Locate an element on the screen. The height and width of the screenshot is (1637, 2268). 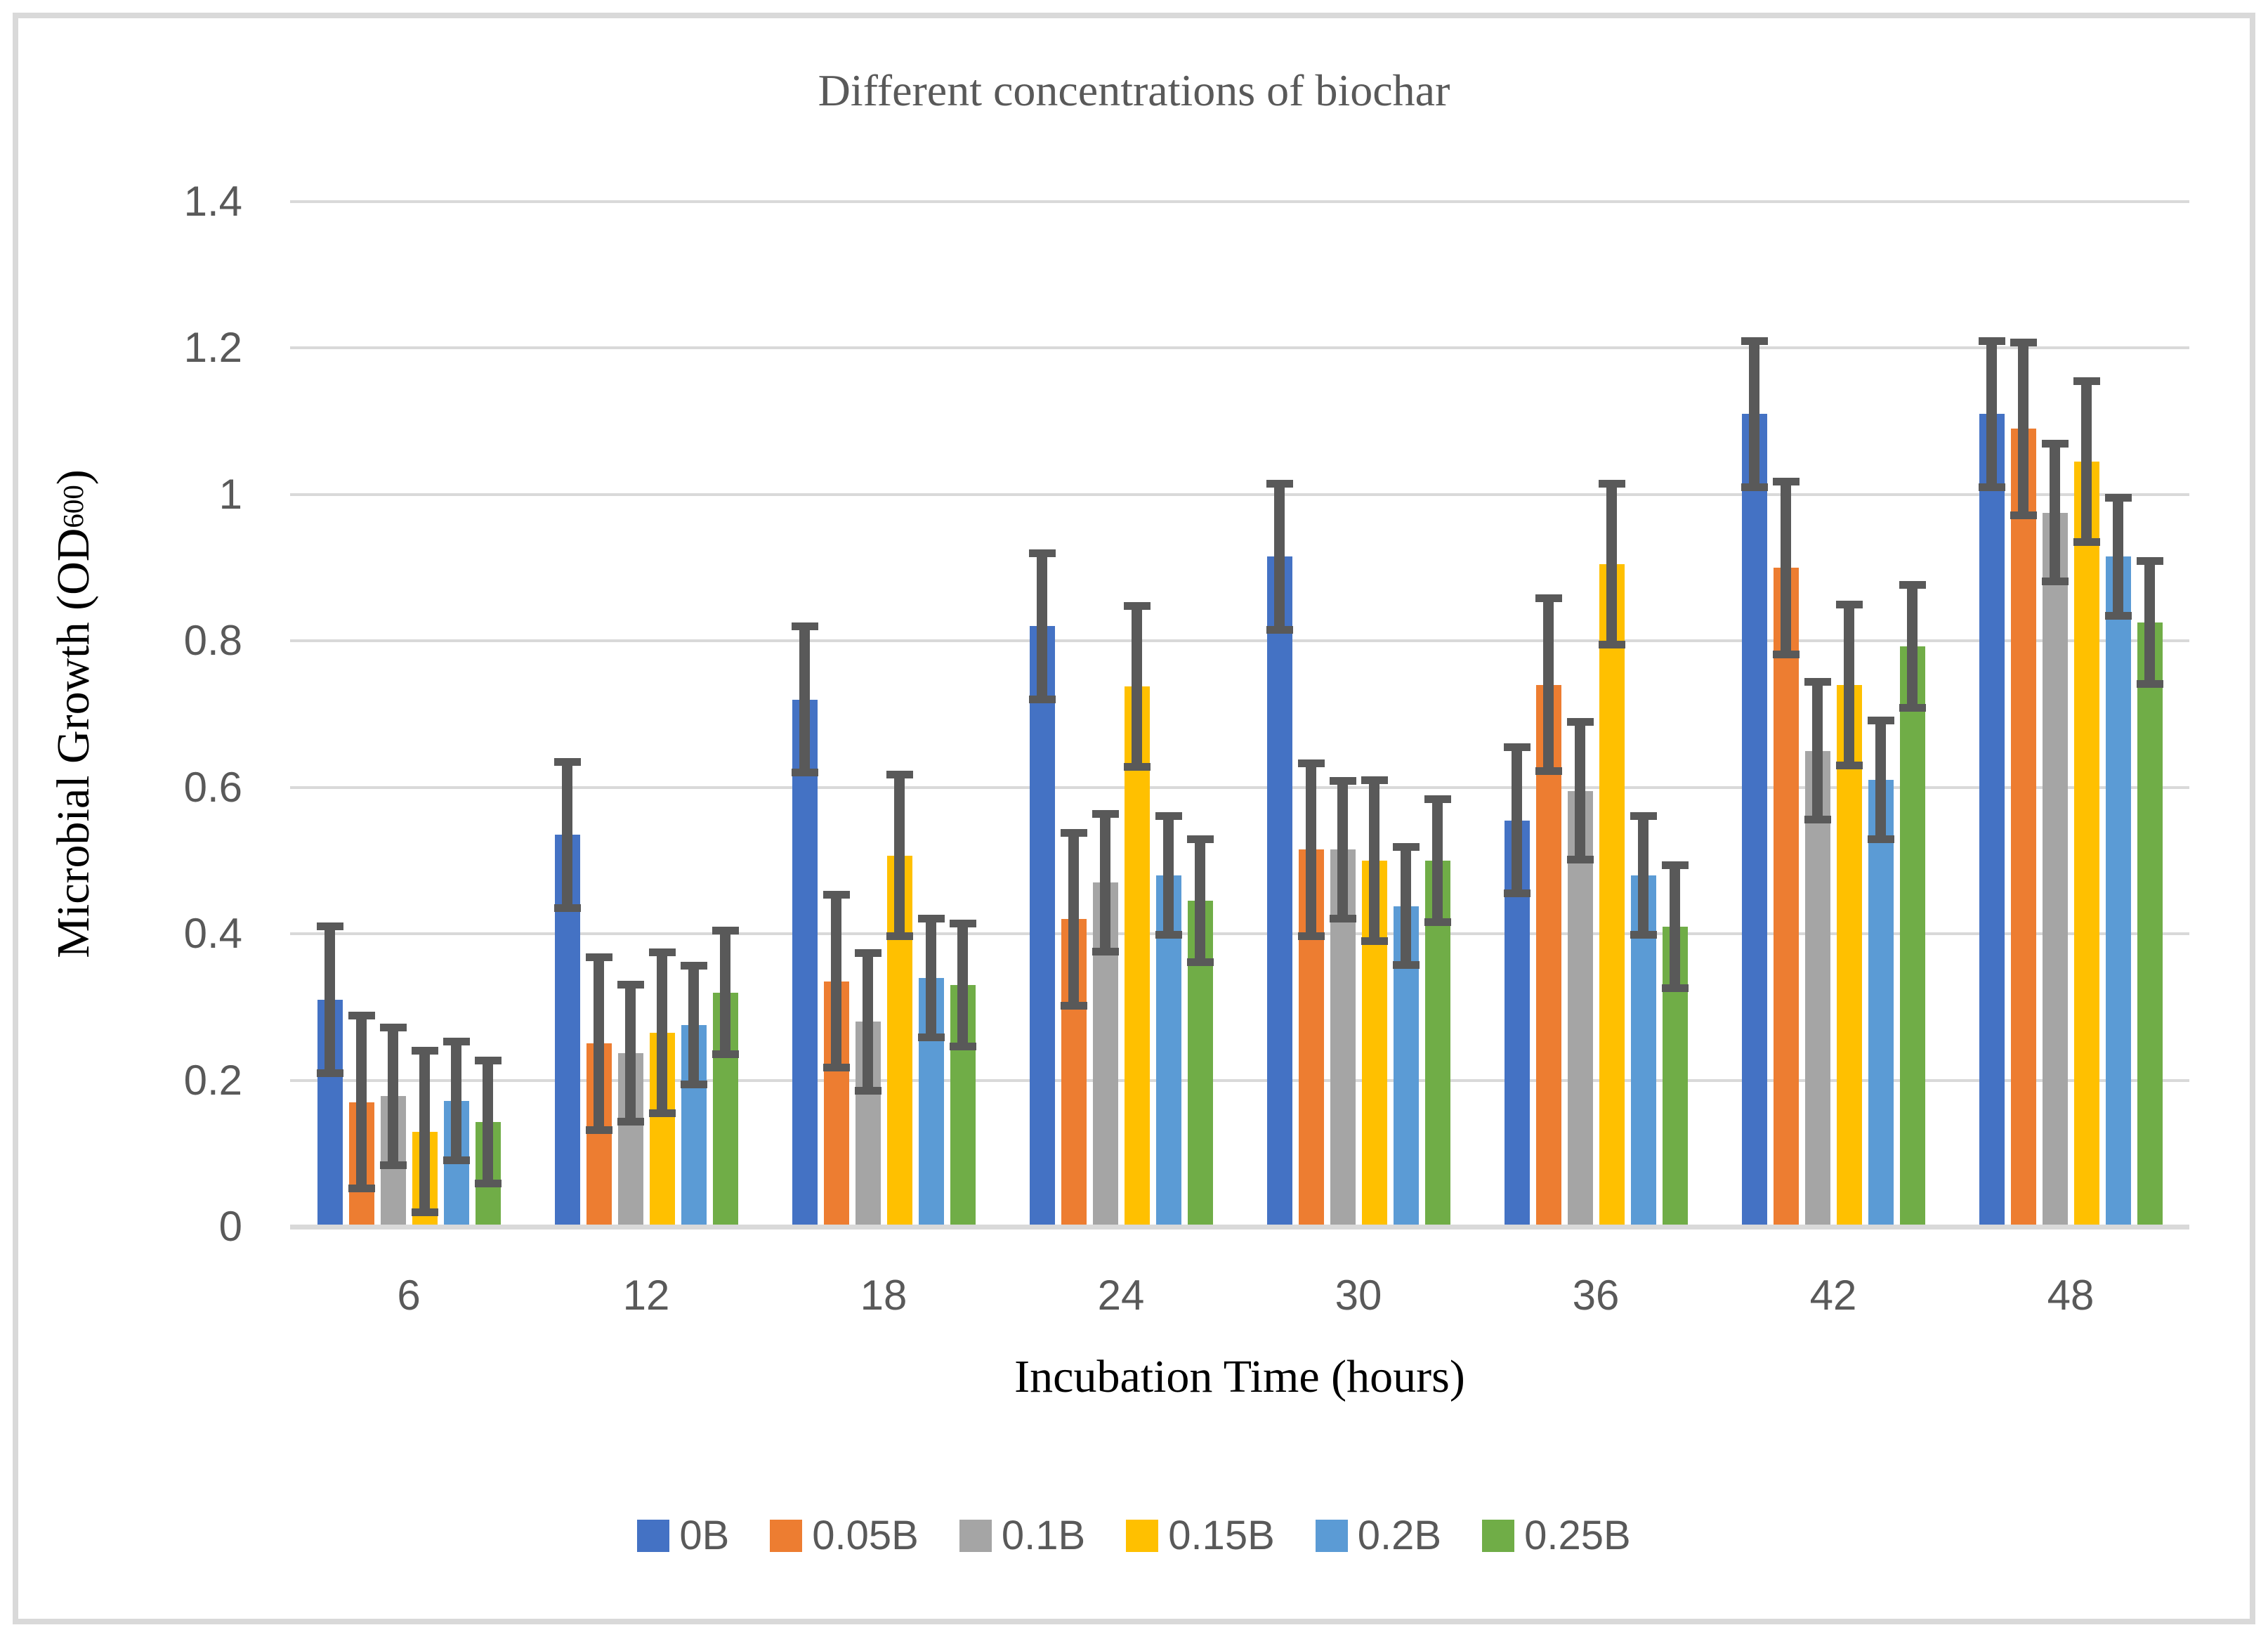
error-cap-bottom-0.1B-18h is located at coordinates (868, 1090).